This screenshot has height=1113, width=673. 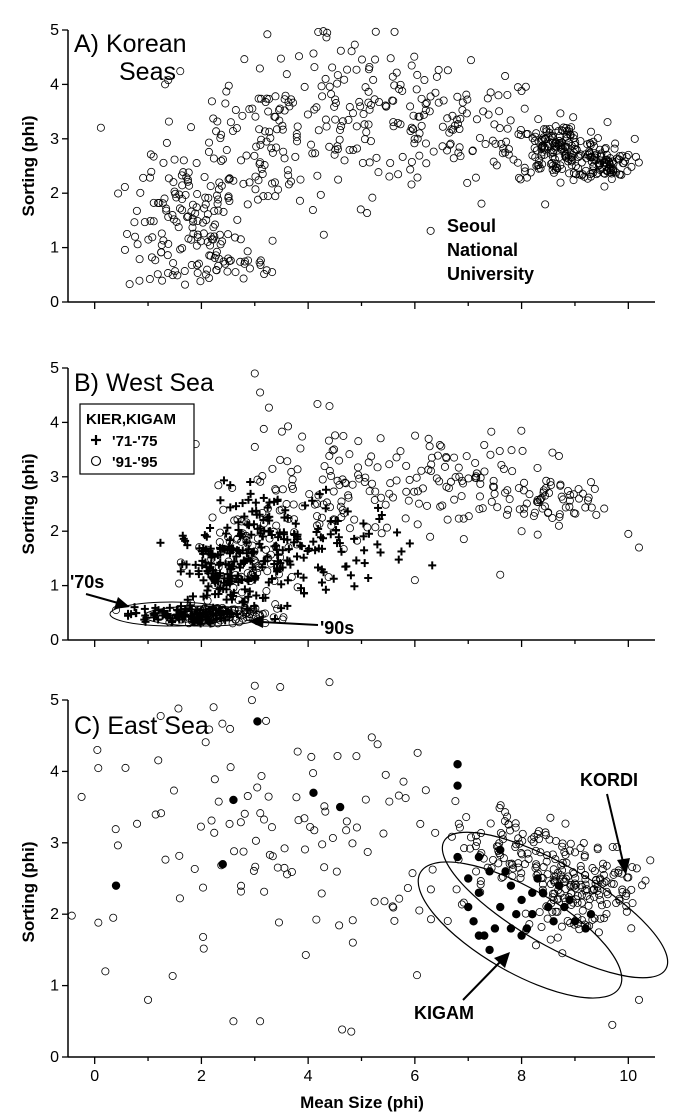 I want to click on panel-c-y-tick-label: 2, so click(x=54, y=914).